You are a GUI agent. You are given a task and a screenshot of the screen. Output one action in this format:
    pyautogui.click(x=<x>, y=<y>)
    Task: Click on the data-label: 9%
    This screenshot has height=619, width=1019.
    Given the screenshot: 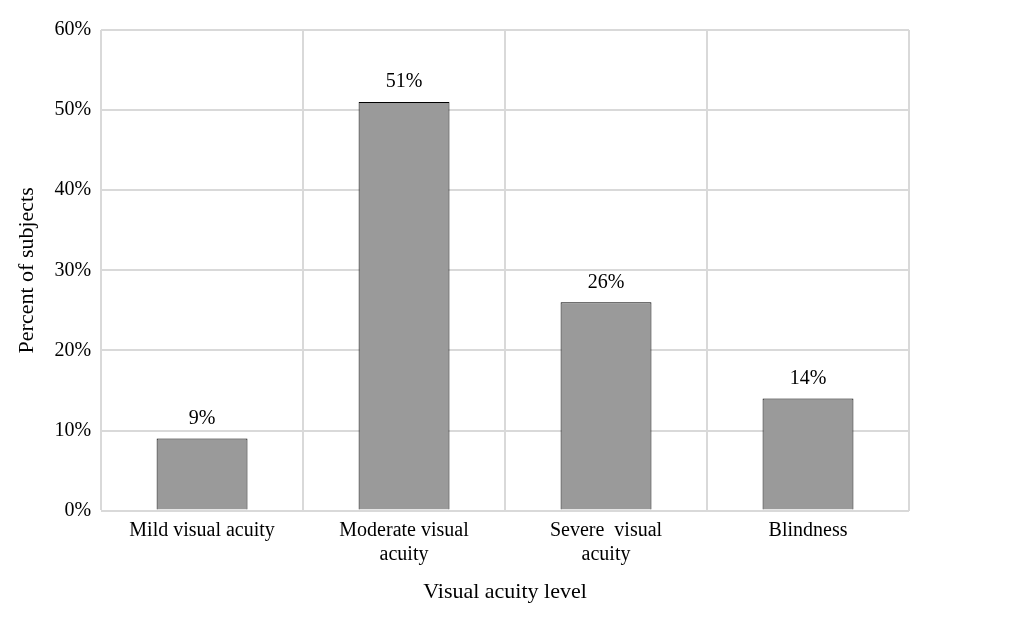 What is the action you would take?
    pyautogui.click(x=202, y=416)
    